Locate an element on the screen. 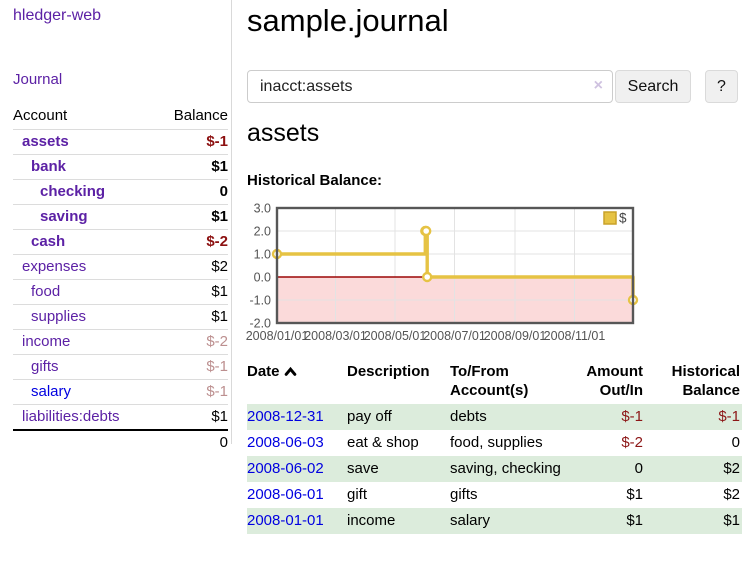 Image resolution: width=742 pixels, height=582 pixels. svg-text: 2008/09/01 is located at coordinates (515, 336).